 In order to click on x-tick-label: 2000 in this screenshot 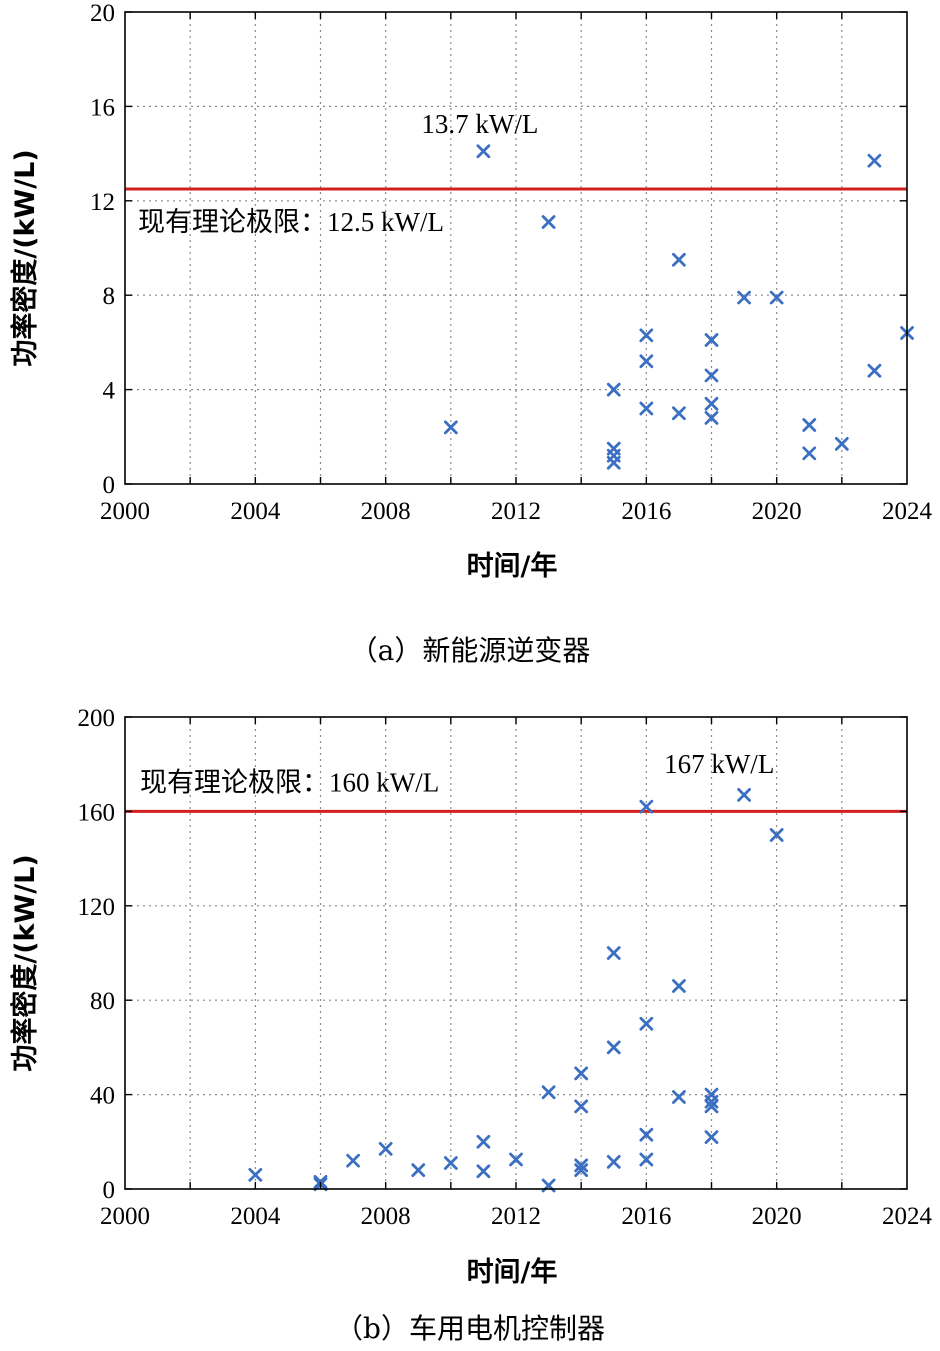, I will do `click(125, 1216)`.